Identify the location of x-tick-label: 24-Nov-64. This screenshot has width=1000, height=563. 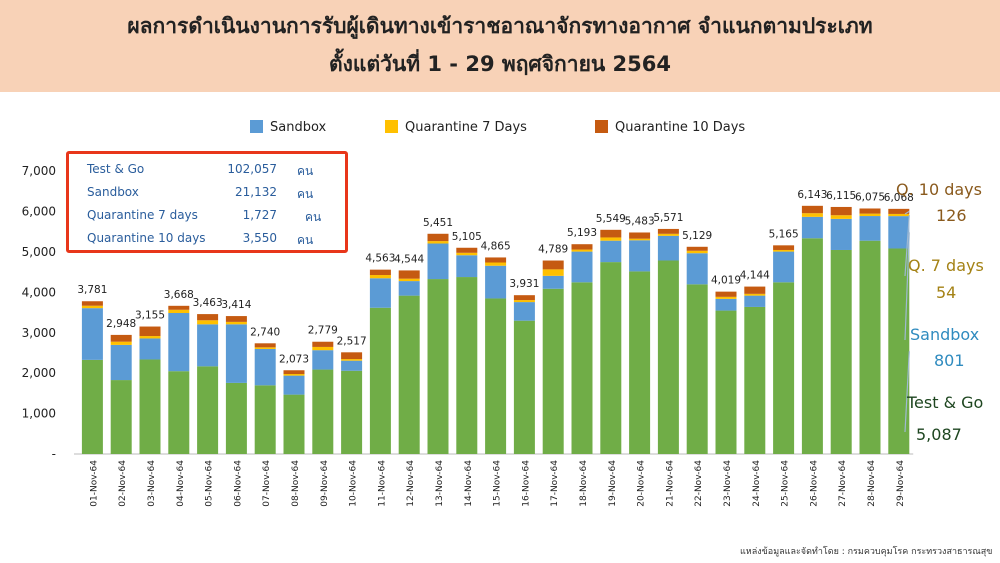
(757, 483).